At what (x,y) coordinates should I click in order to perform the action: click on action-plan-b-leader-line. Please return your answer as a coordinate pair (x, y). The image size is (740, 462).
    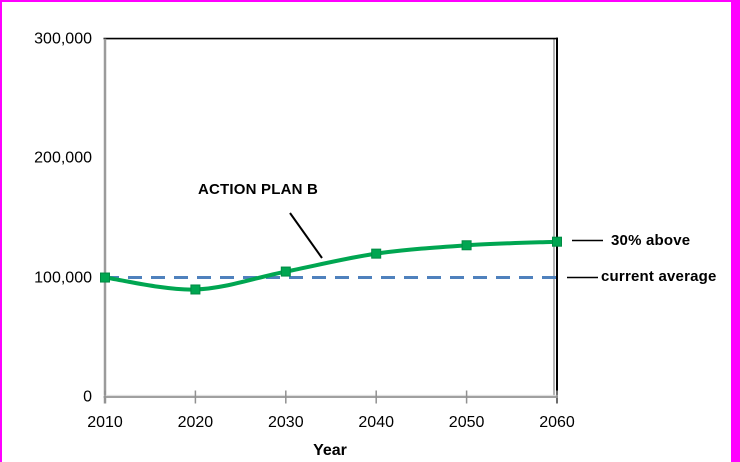
    Looking at the image, I should click on (306, 235).